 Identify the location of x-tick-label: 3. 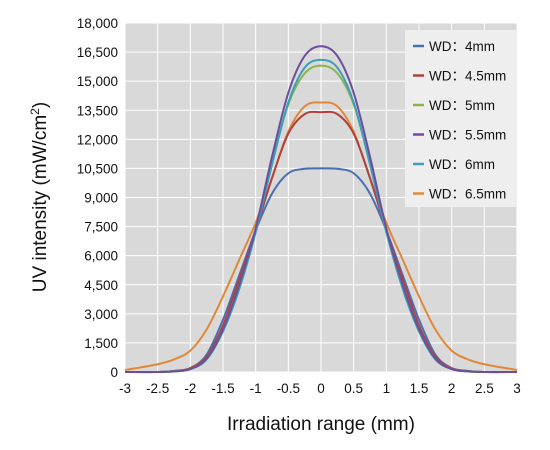
(517, 388).